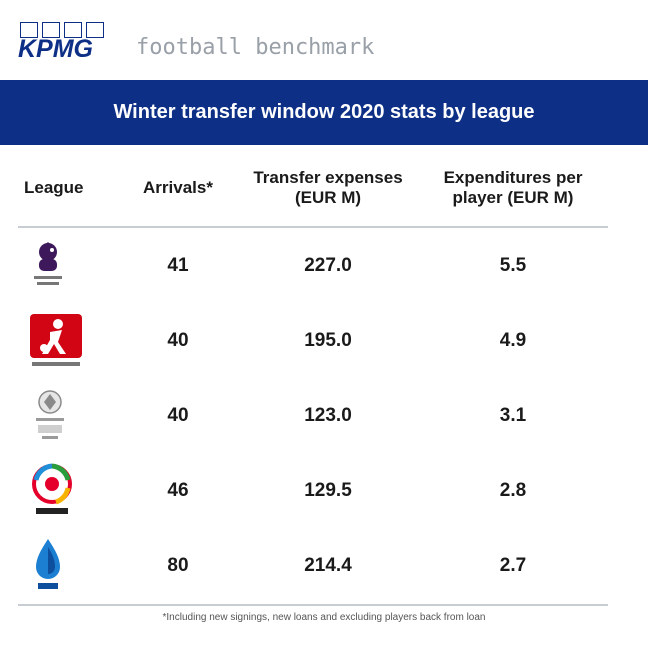 Image resolution: width=648 pixels, height=648 pixels. I want to click on table-row: 41 227.0 5.5, so click(313, 265).